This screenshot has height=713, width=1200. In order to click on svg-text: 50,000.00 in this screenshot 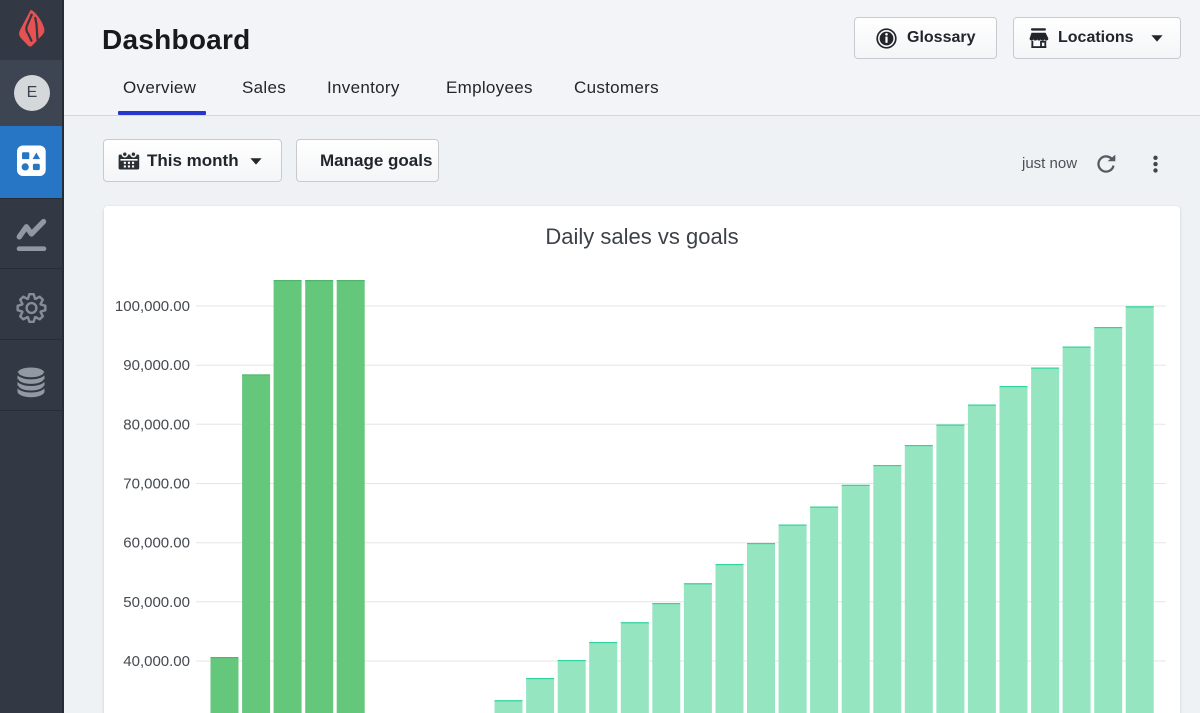, I will do `click(156, 602)`.